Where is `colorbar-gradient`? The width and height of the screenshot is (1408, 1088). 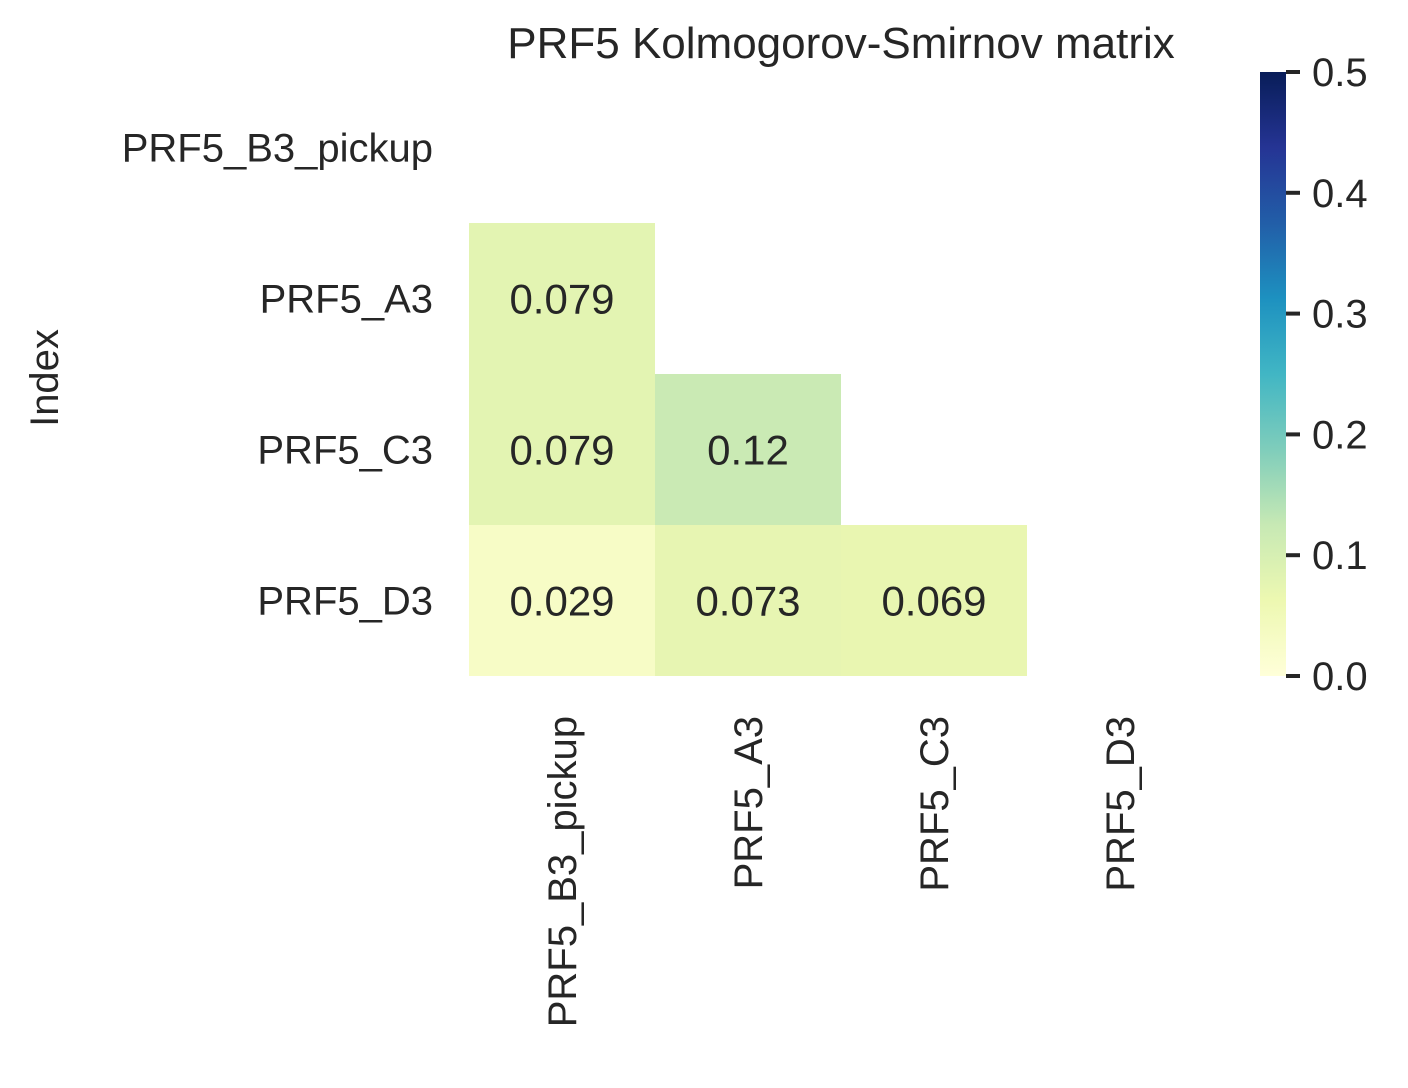
colorbar-gradient is located at coordinates (1273, 374).